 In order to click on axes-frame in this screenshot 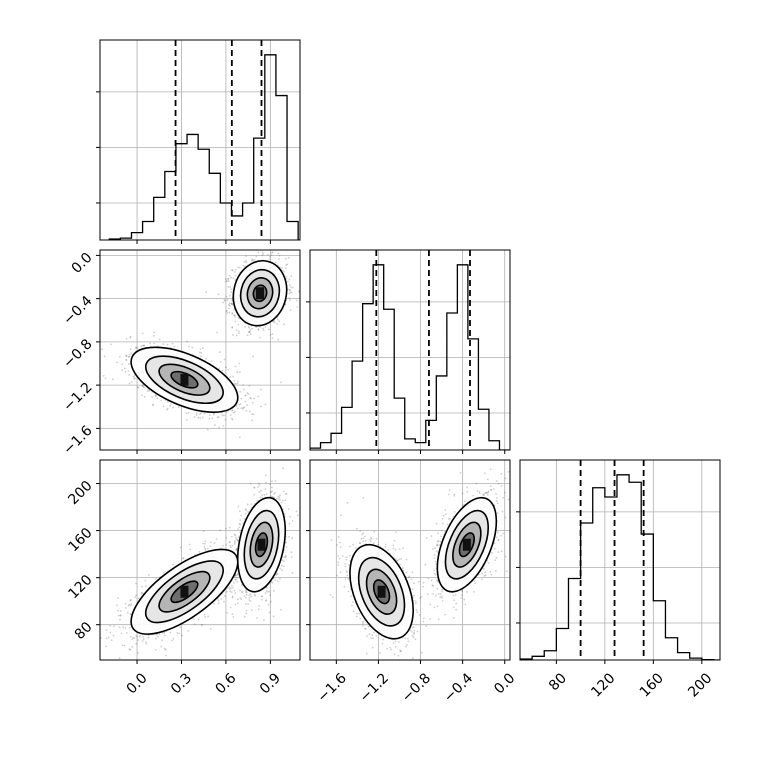, I will do `click(410, 350)`.